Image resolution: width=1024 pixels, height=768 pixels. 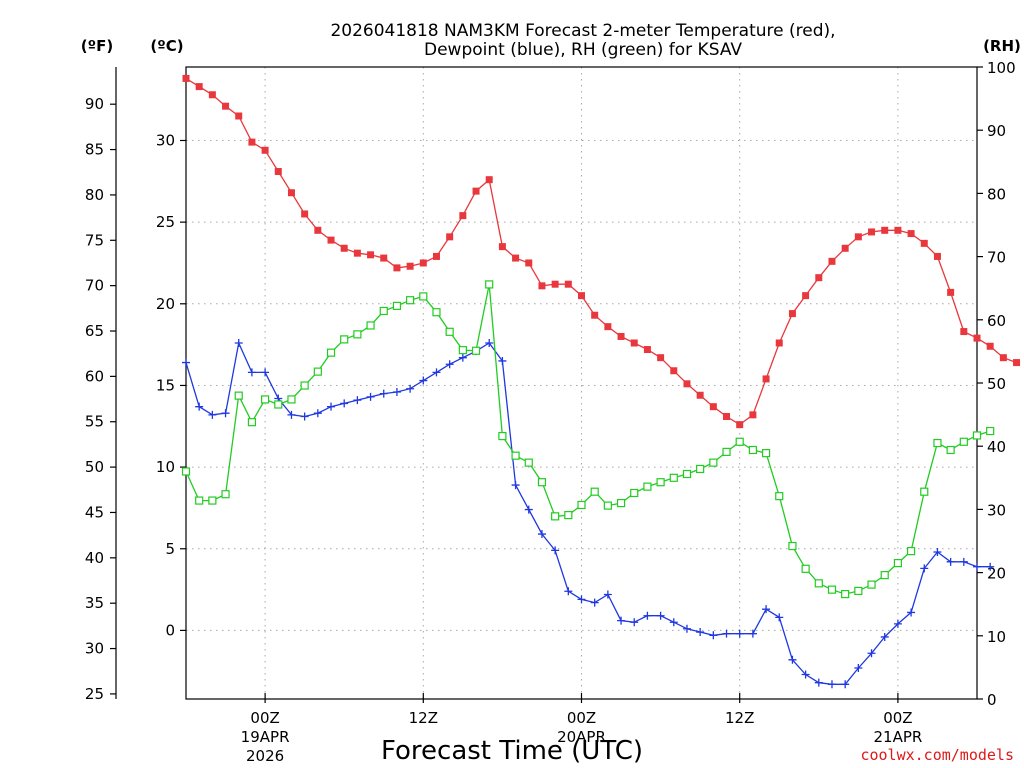 What do you see at coordinates (94, 649) in the screenshot?
I see `fahrenheit-tick-label: 30` at bounding box center [94, 649].